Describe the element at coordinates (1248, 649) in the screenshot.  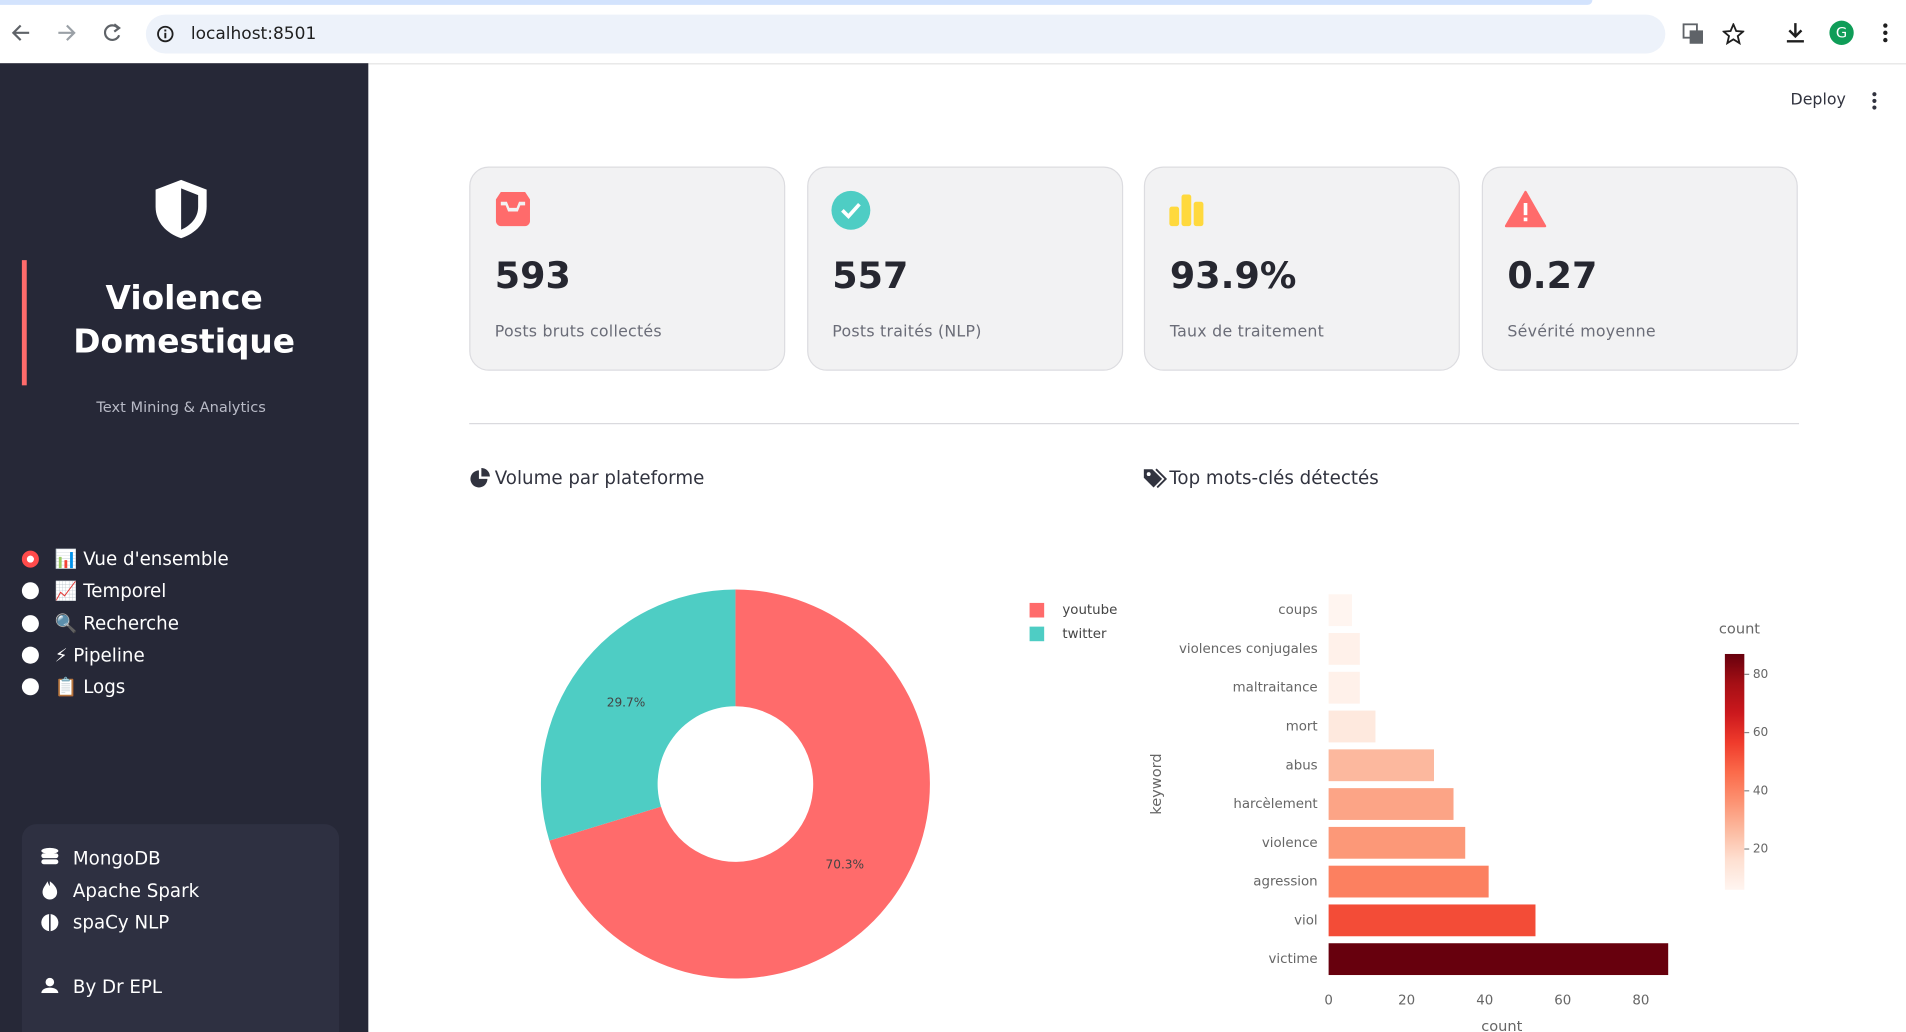
I see `y-tick-label: violences conjugales` at that location.